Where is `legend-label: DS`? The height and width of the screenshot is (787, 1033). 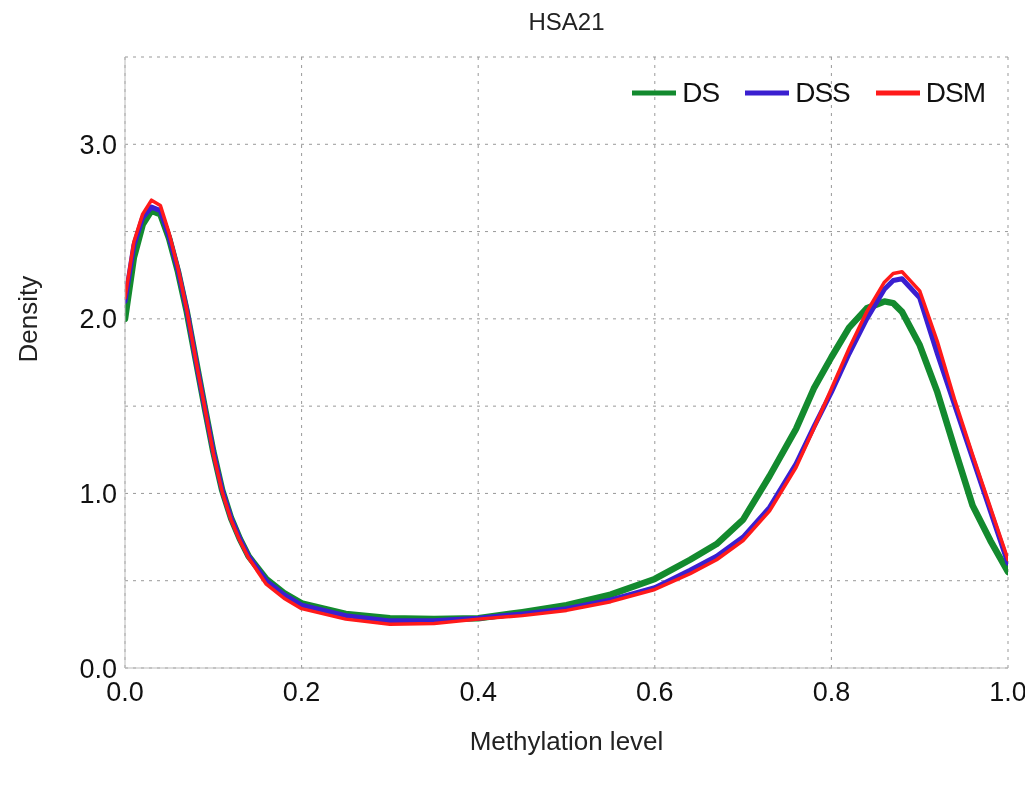 legend-label: DS is located at coordinates (701, 92).